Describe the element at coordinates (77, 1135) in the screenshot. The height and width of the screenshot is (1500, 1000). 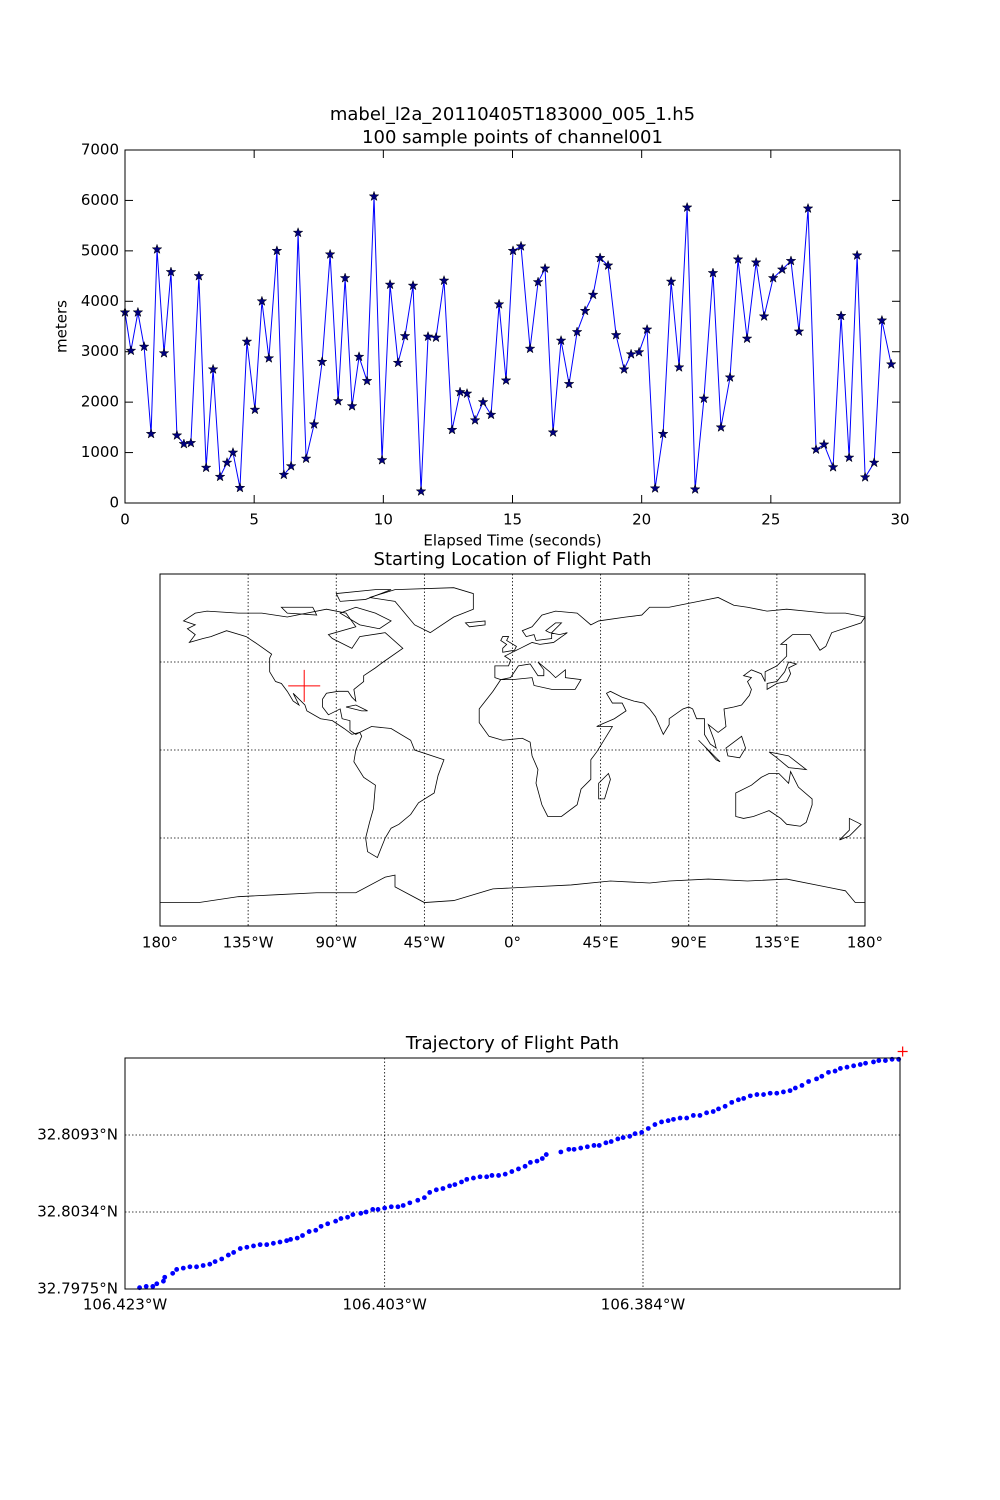
I see `y-tick-label: 32.8093°N` at that location.